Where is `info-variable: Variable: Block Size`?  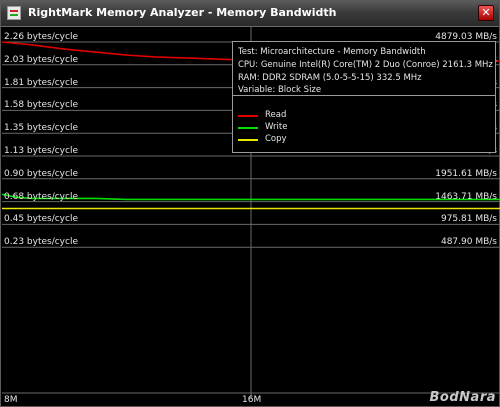
info-variable: Variable: Block Size is located at coordinates (280, 90).